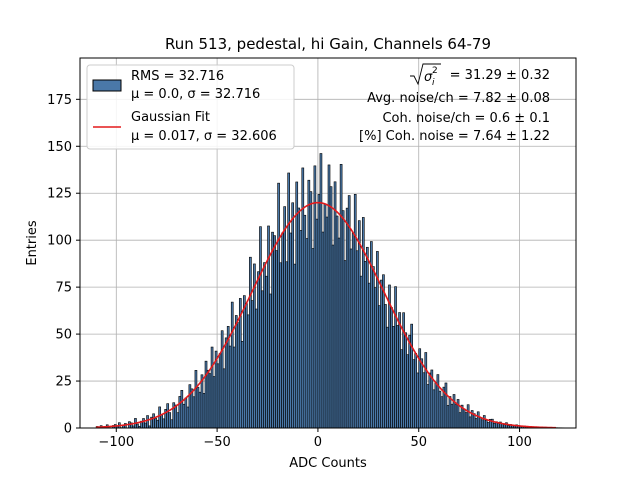  What do you see at coordinates (59, 194) in the screenshot?
I see `y-tick-label: 125` at bounding box center [59, 194].